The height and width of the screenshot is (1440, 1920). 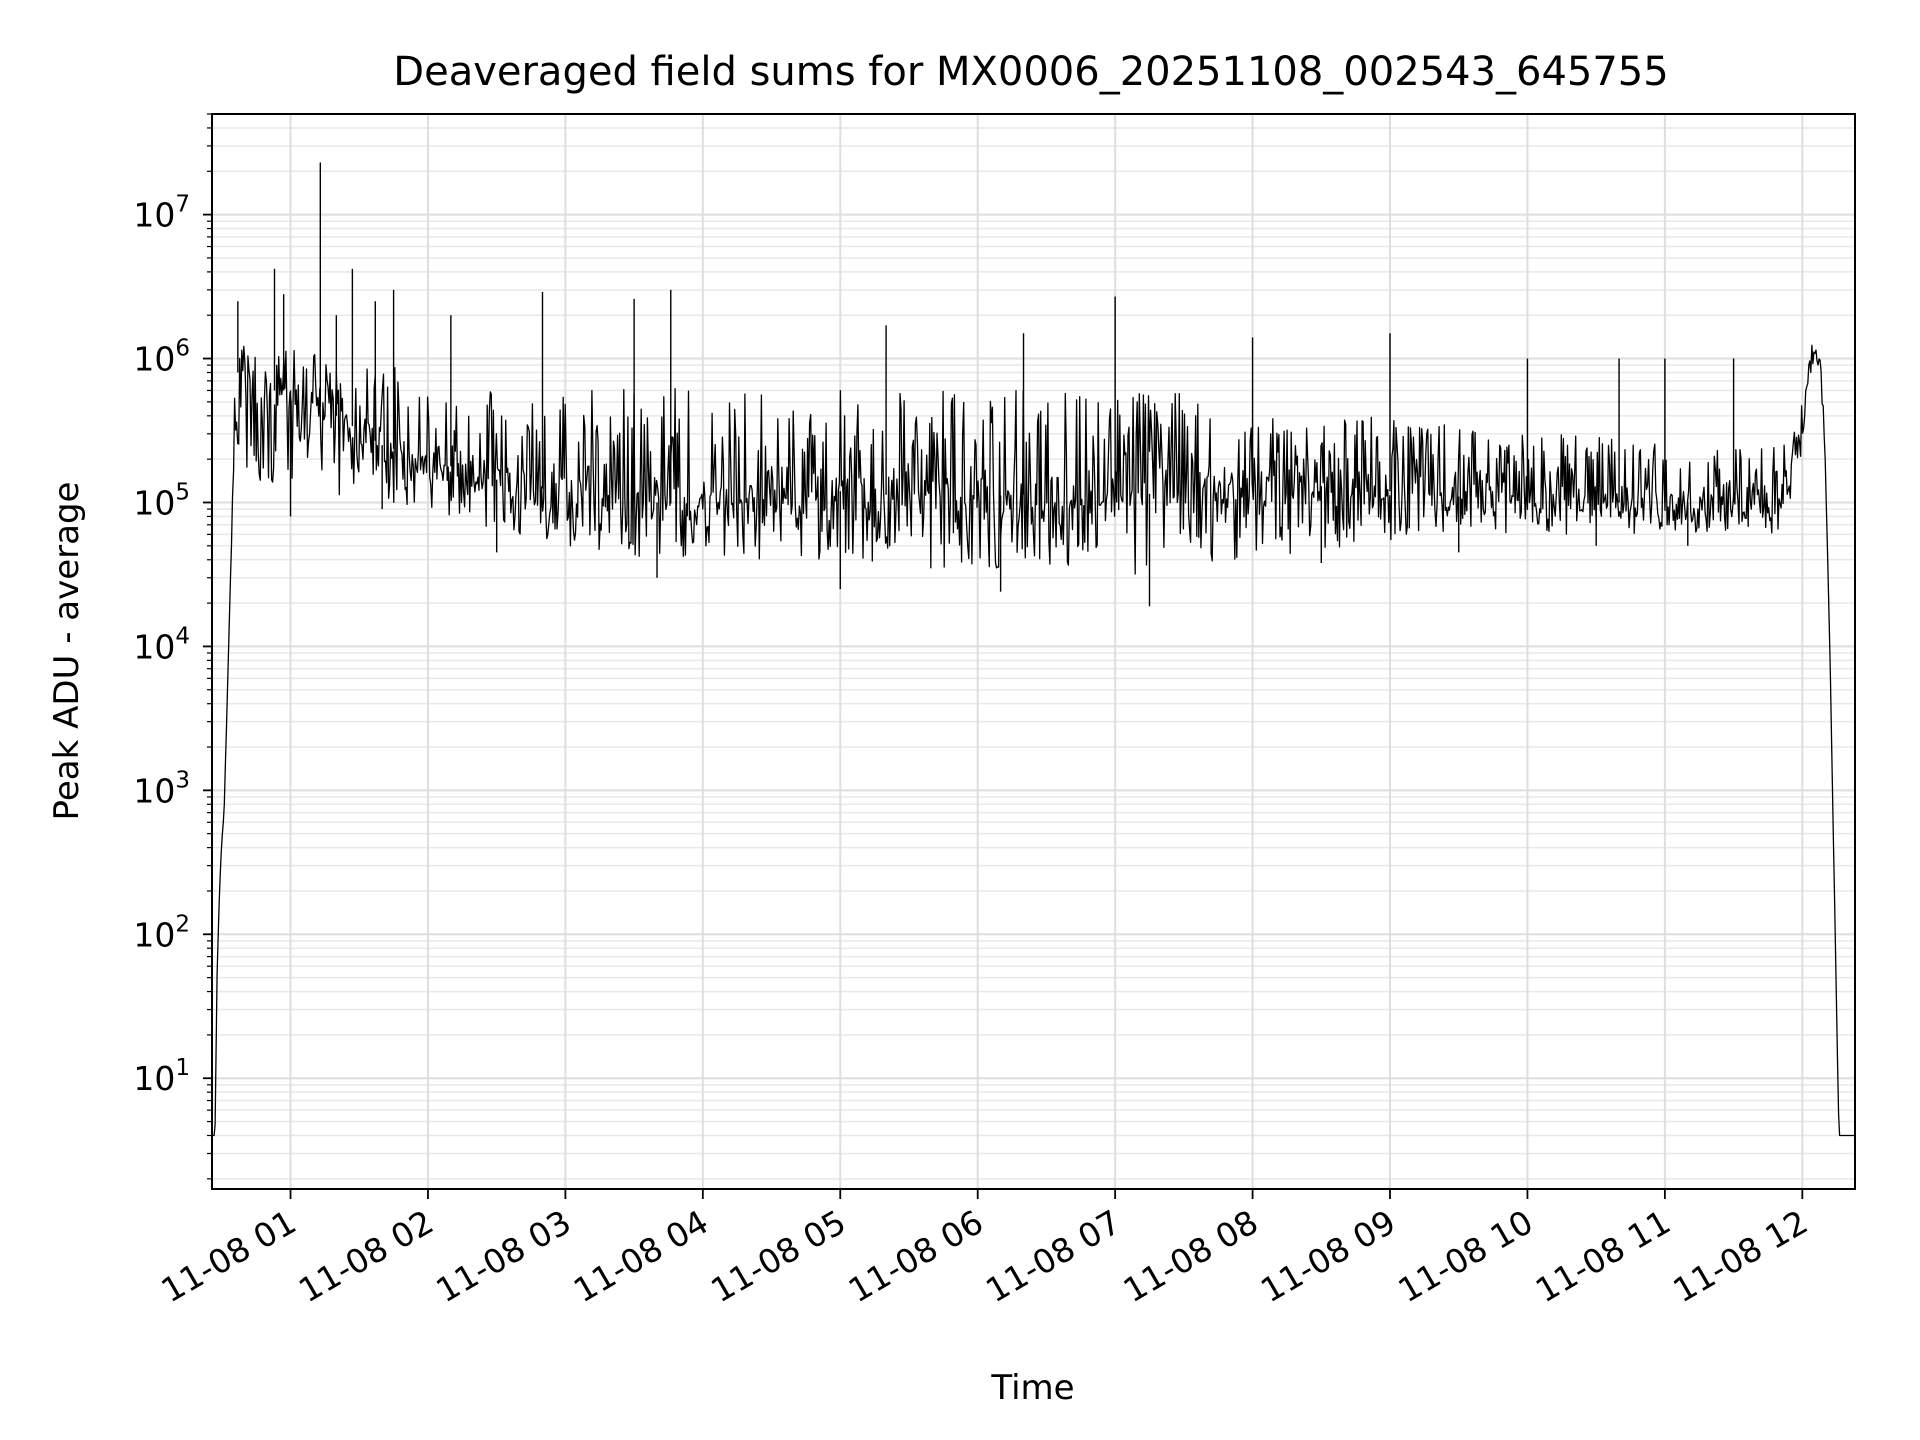 What do you see at coordinates (161, 932) in the screenshot?
I see `y-tick-label: 102` at bounding box center [161, 932].